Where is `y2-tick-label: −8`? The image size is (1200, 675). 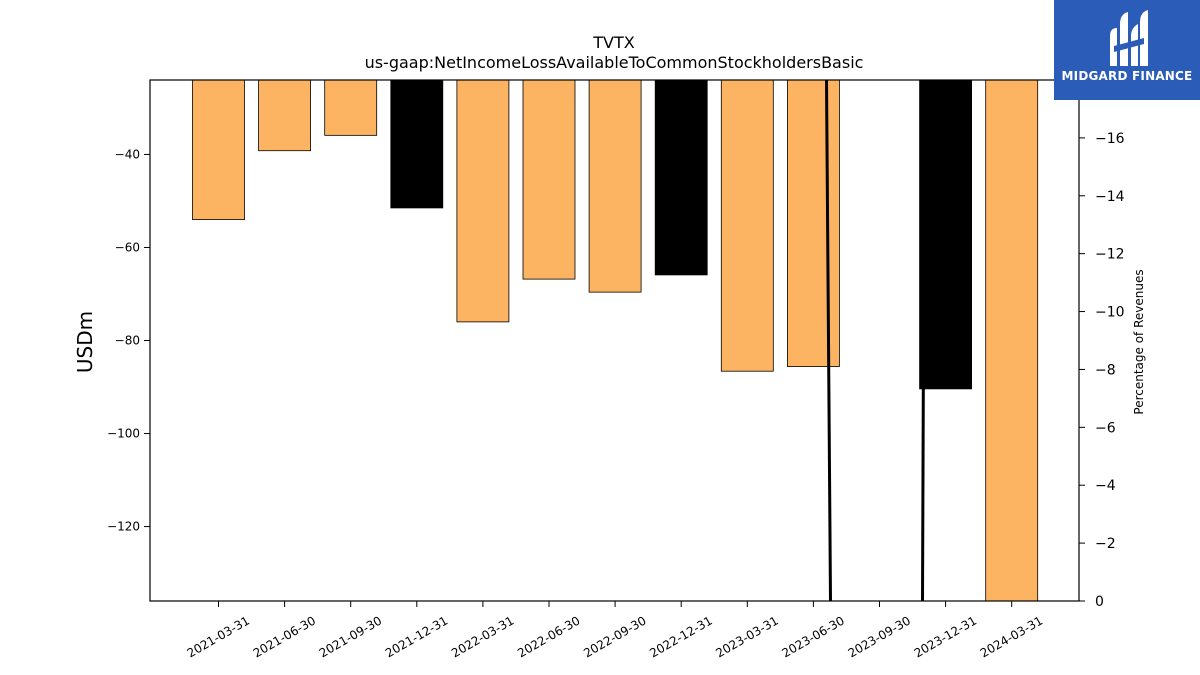 y2-tick-label: −8 is located at coordinates (1105, 370).